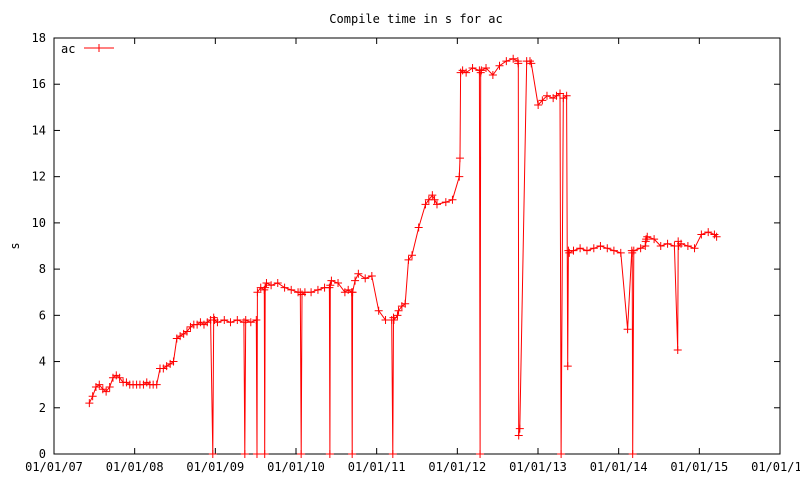 The width and height of the screenshot is (800, 480). I want to click on y-tick-label: 2, so click(42, 408).